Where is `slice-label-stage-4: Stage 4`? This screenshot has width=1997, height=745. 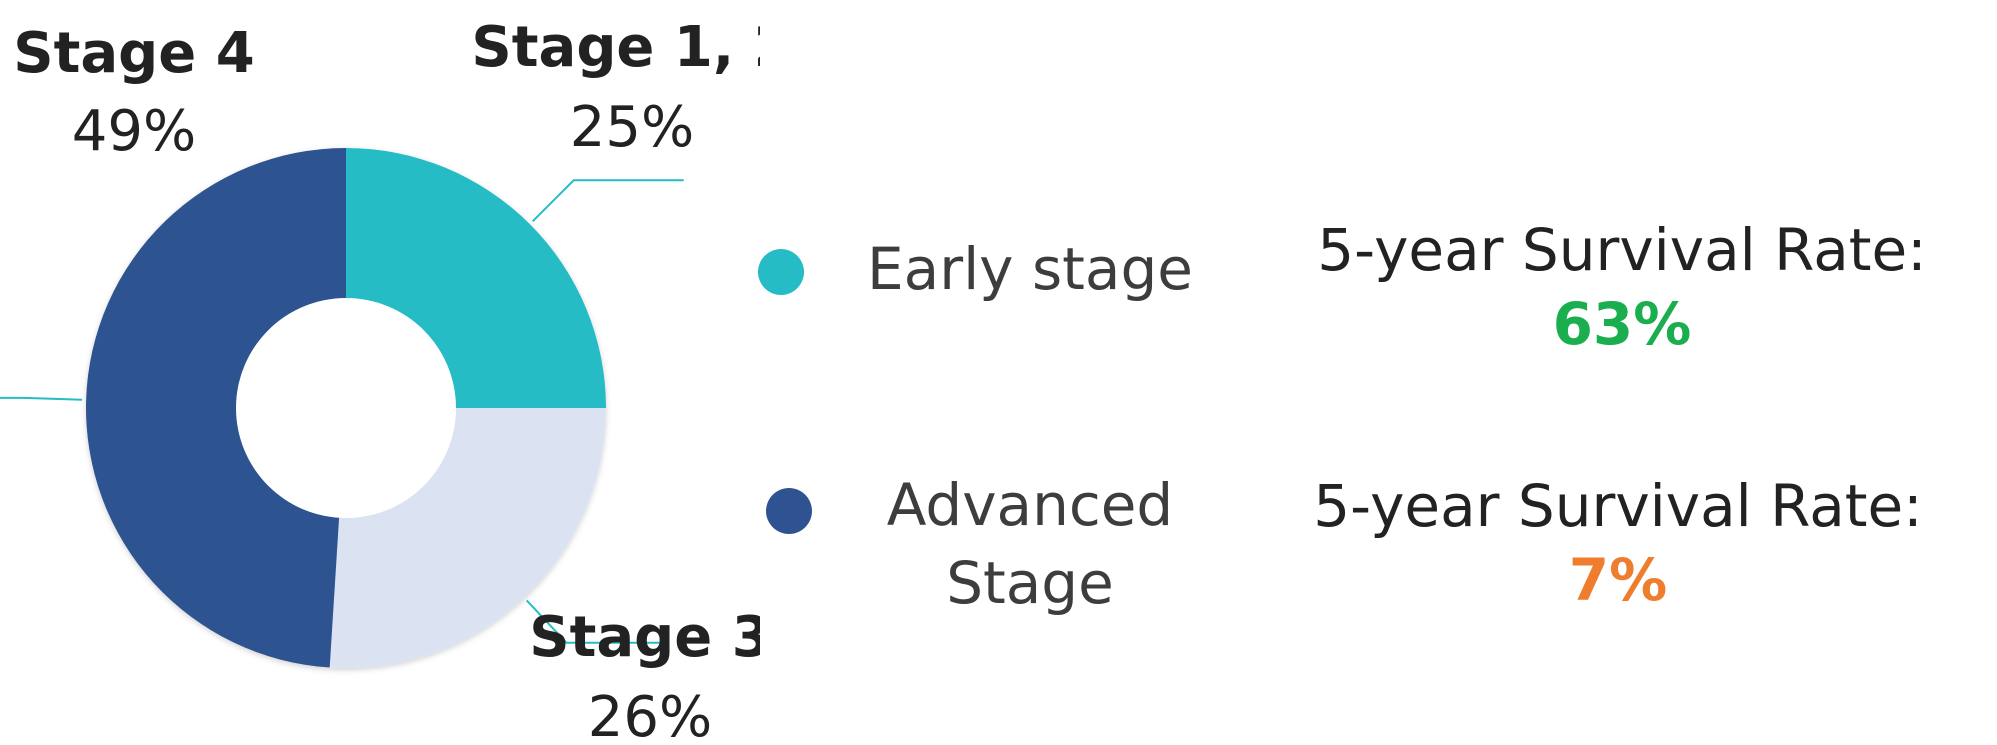 slice-label-stage-4: Stage 4 is located at coordinates (133, 53).